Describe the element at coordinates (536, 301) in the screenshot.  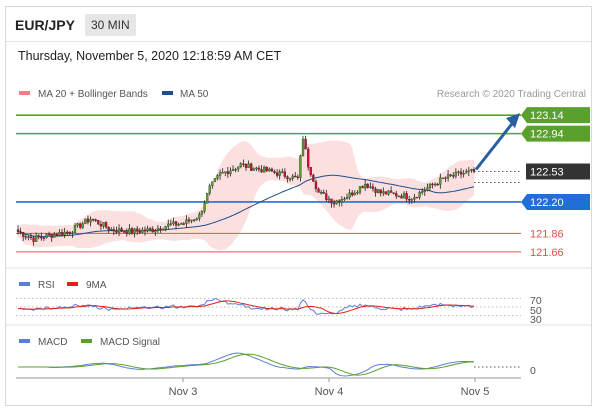
I see `rsi-level-70: 70` at that location.